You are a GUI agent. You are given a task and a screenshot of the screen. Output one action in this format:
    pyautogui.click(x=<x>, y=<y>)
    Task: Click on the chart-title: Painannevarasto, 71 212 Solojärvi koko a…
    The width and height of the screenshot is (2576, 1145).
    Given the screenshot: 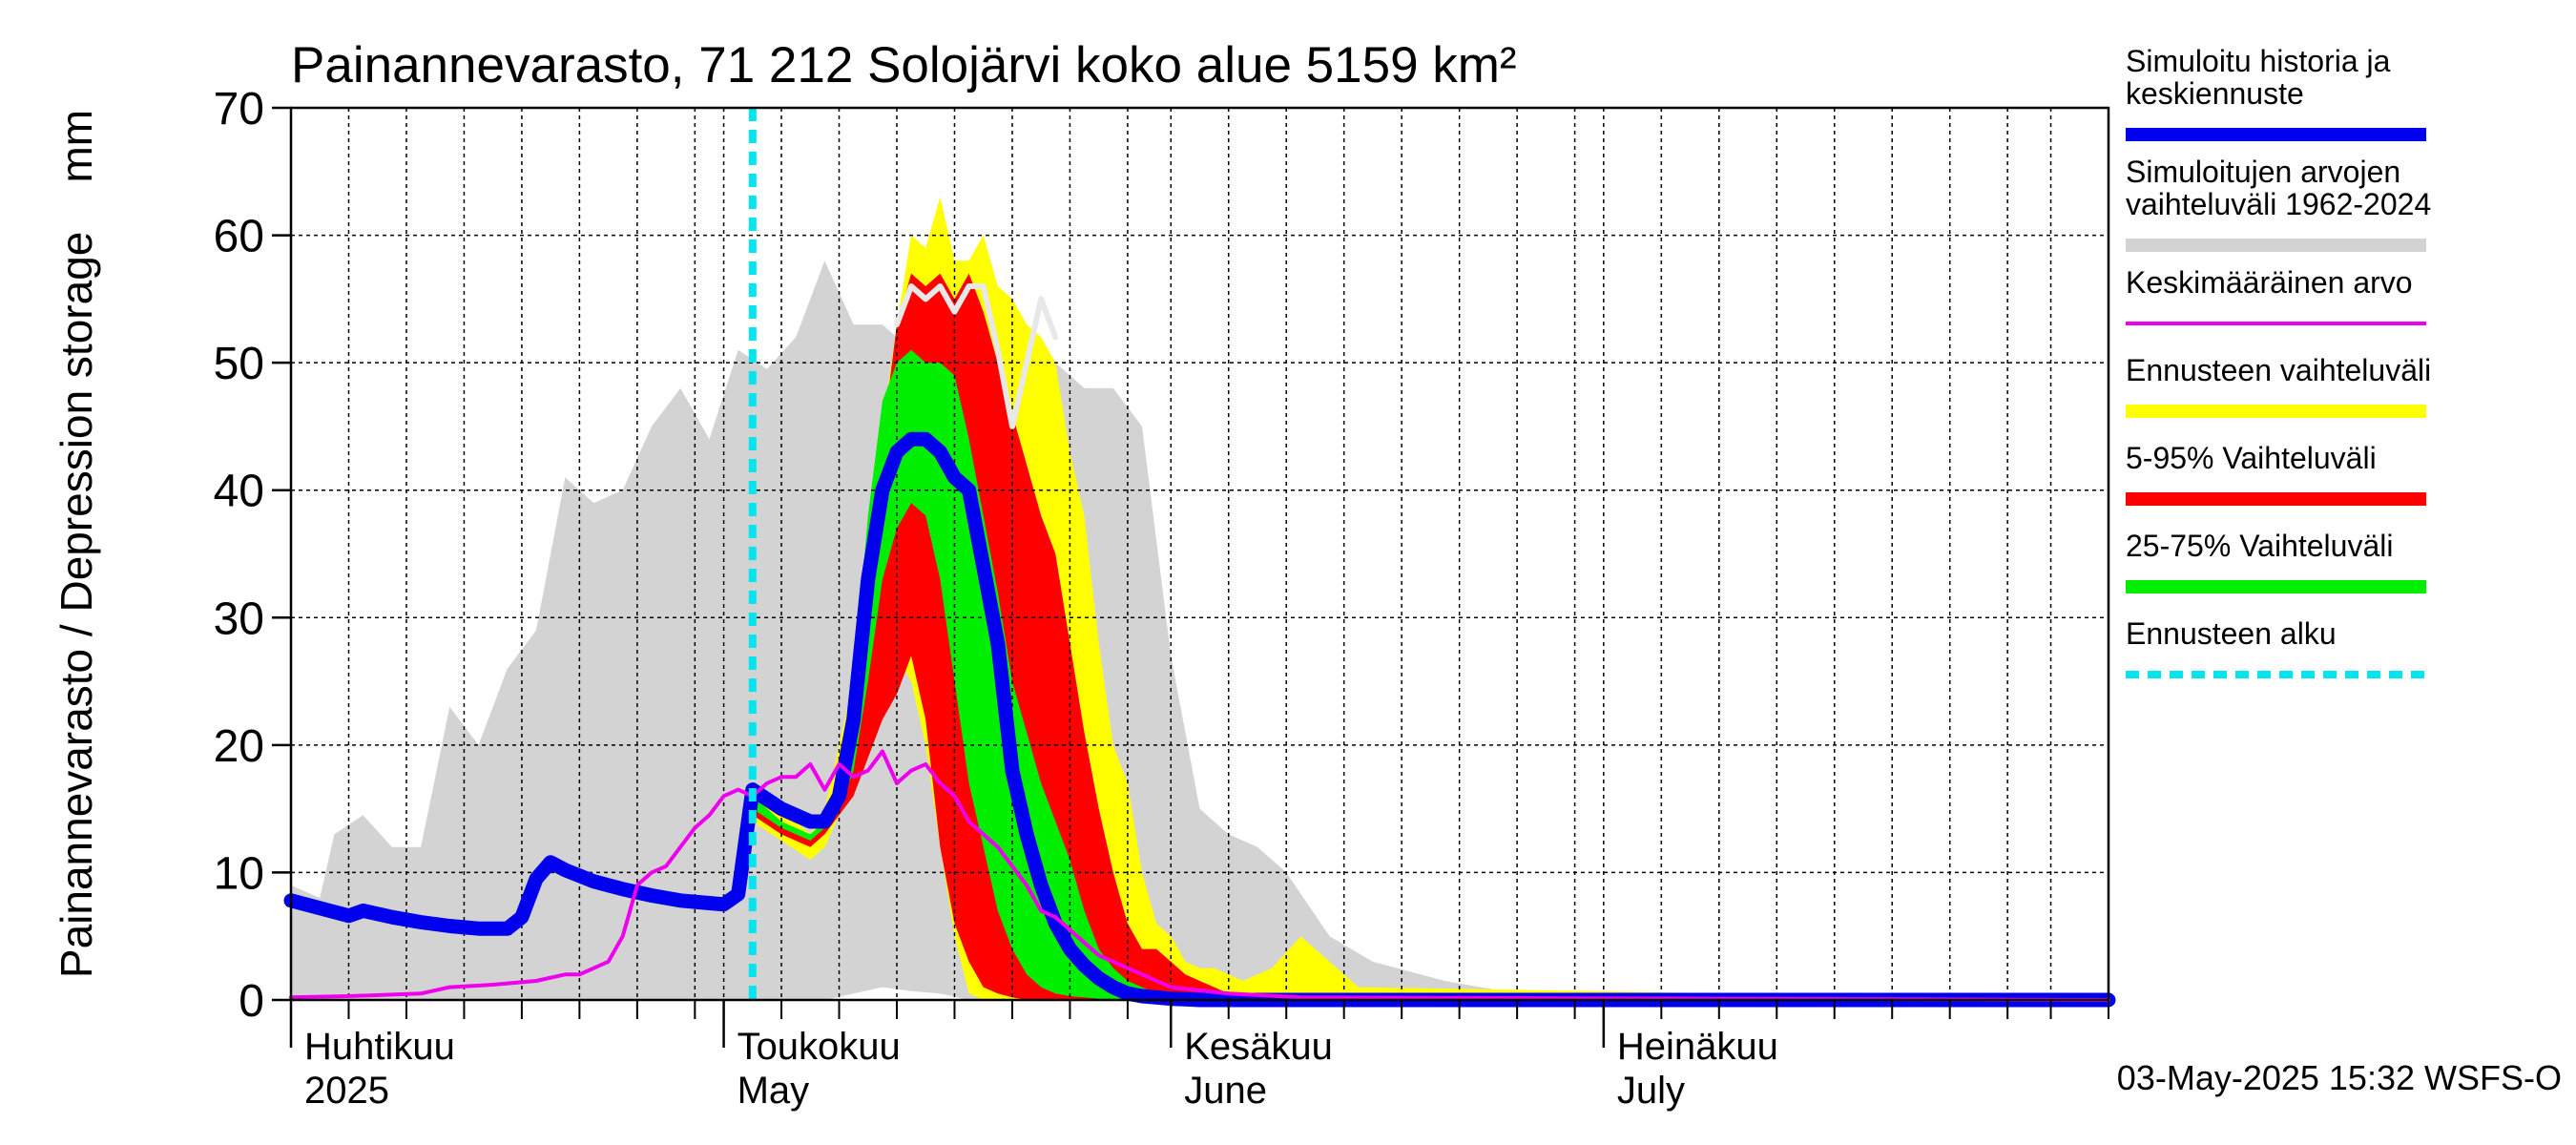 What is the action you would take?
    pyautogui.click(x=904, y=66)
    